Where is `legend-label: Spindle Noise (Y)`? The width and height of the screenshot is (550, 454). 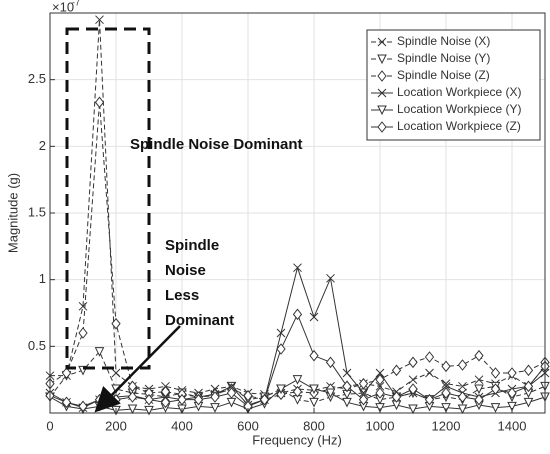 legend-label: Spindle Noise (Y) is located at coordinates (443, 58).